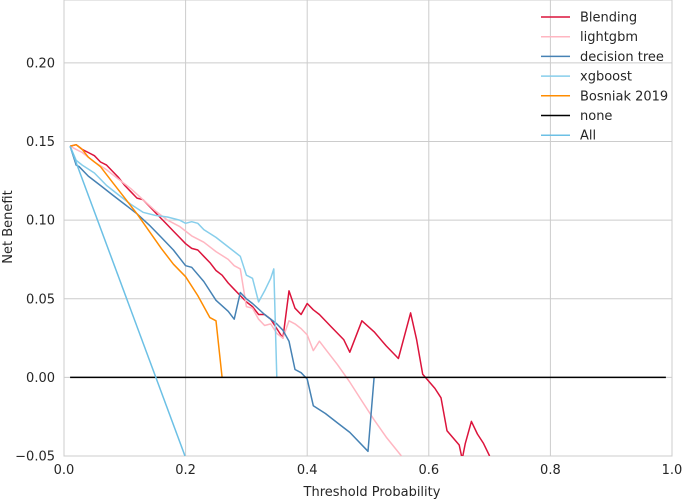 This screenshot has width=685, height=500. What do you see at coordinates (550, 470) in the screenshot?
I see `x-tick-label: 0.8` at bounding box center [550, 470].